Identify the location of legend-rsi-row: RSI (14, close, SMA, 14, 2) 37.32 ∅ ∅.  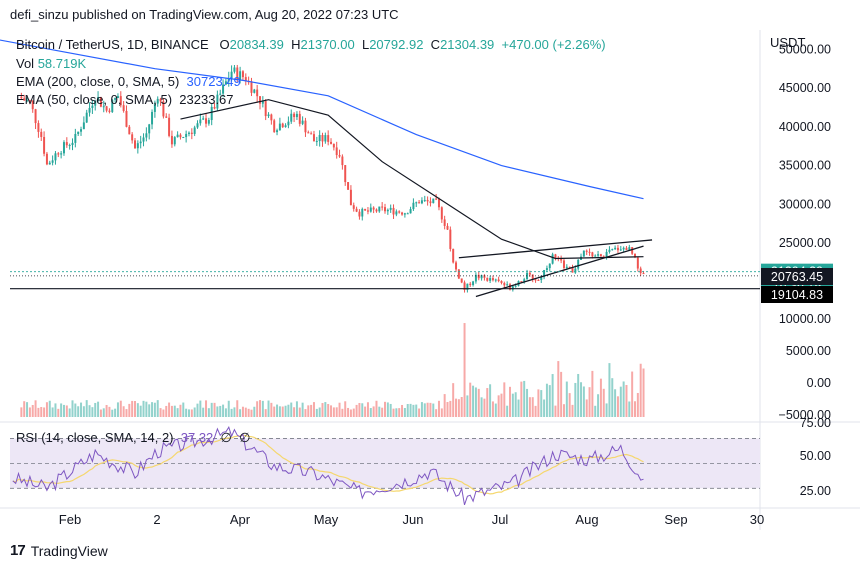
(133, 437).